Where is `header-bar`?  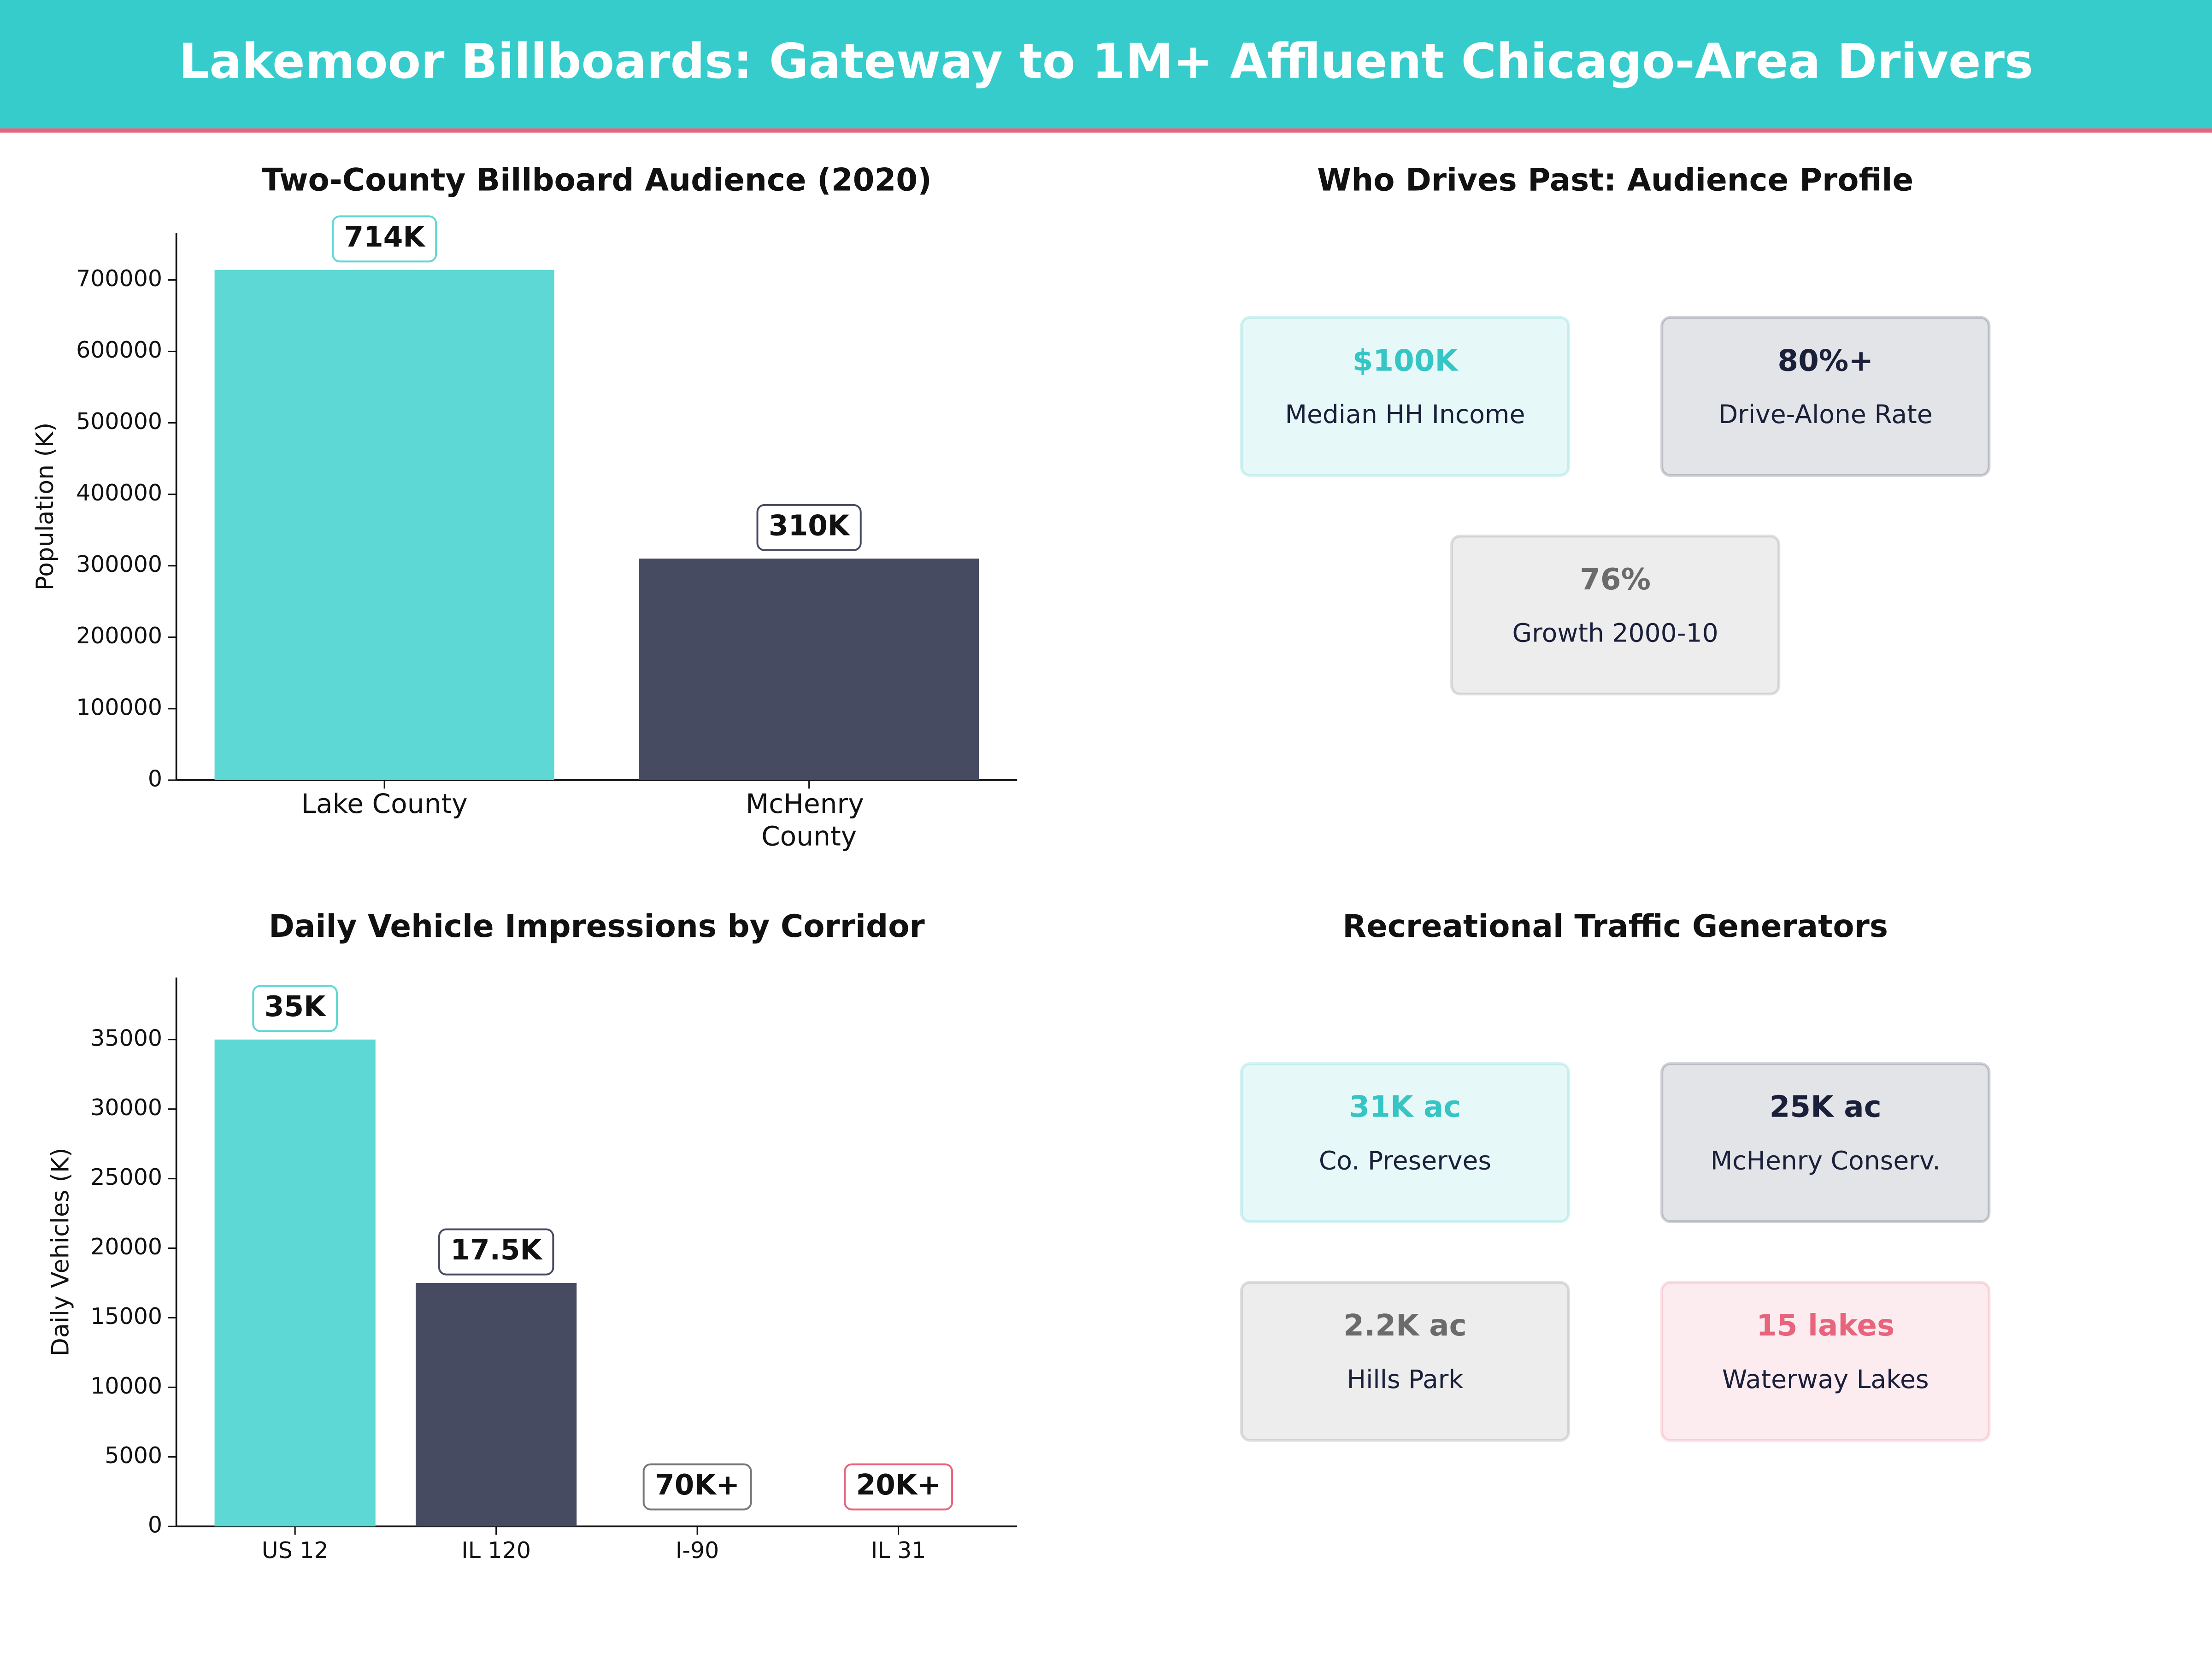 header-bar is located at coordinates (1106, 64).